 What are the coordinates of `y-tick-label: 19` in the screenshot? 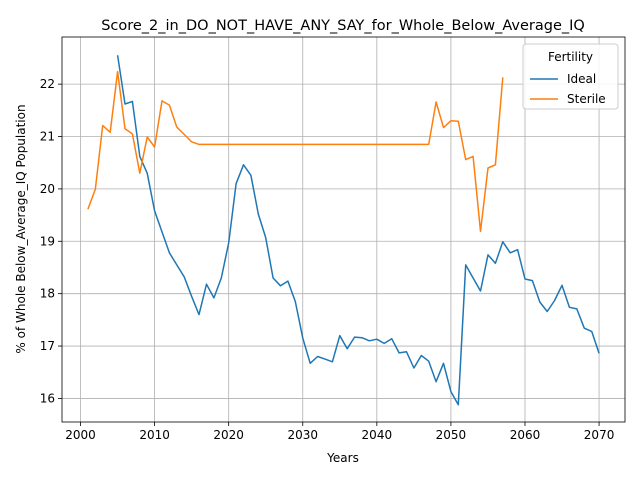 It's located at (47, 241).